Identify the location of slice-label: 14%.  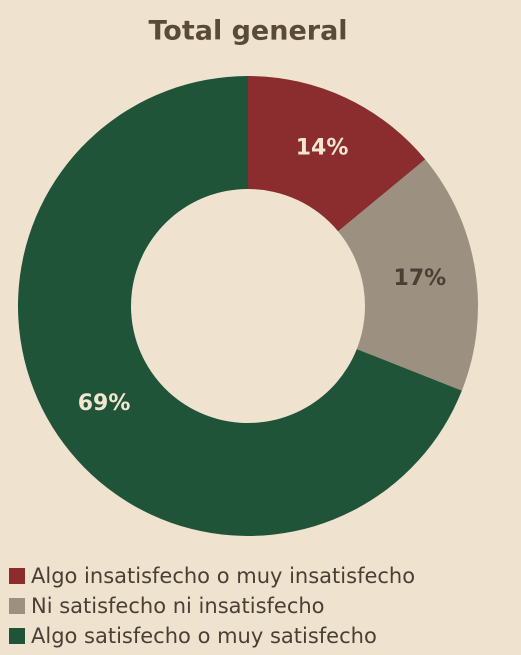
(322, 148).